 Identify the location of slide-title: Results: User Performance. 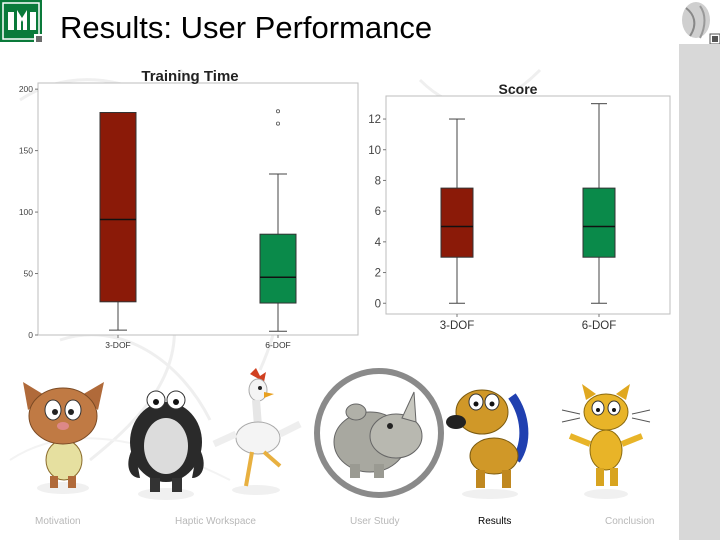
(246, 27).